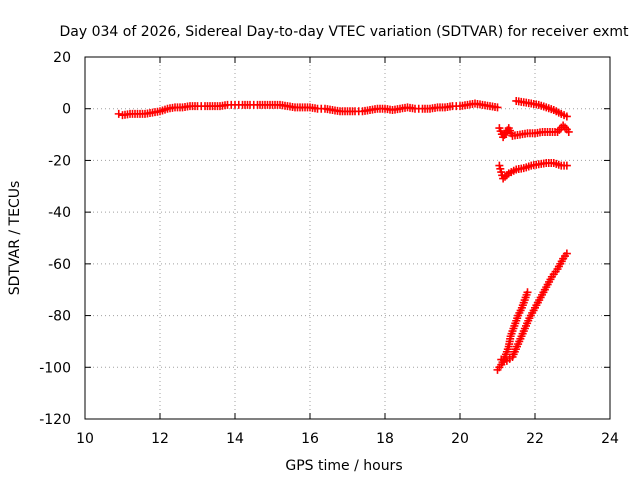  I want to click on x-tick-label: 12, so click(160, 439).